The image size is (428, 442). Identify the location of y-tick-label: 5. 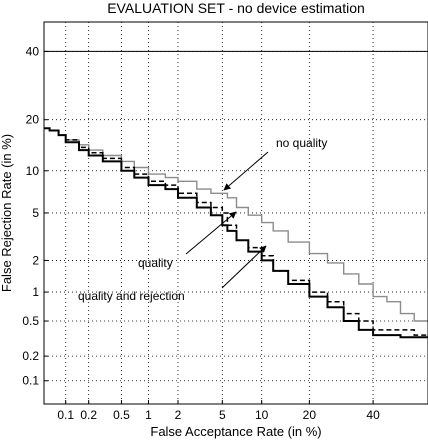
(35, 213).